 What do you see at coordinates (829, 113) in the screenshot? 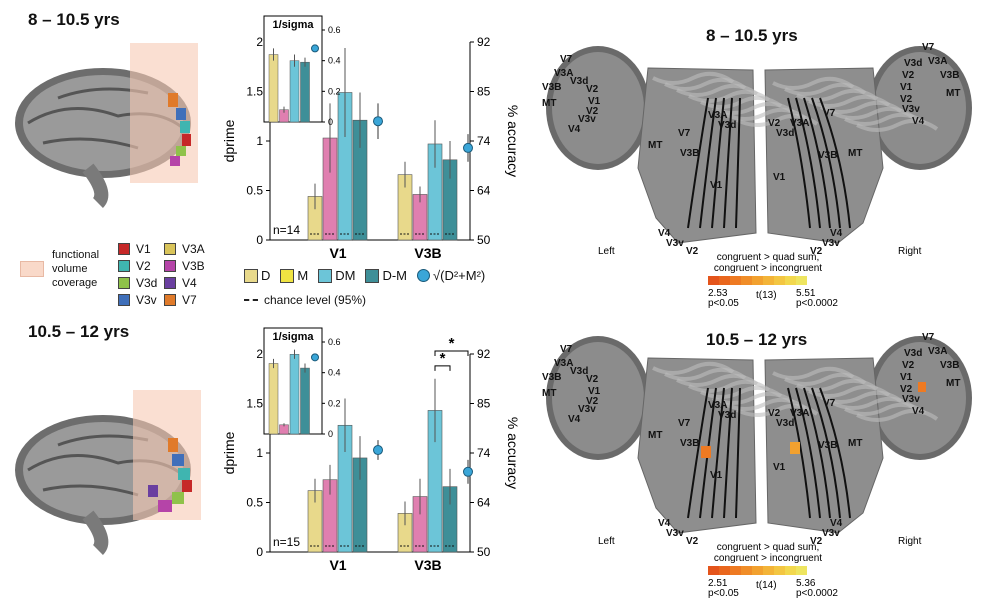
I see `flat-label-right-v7: V7` at bounding box center [829, 113].